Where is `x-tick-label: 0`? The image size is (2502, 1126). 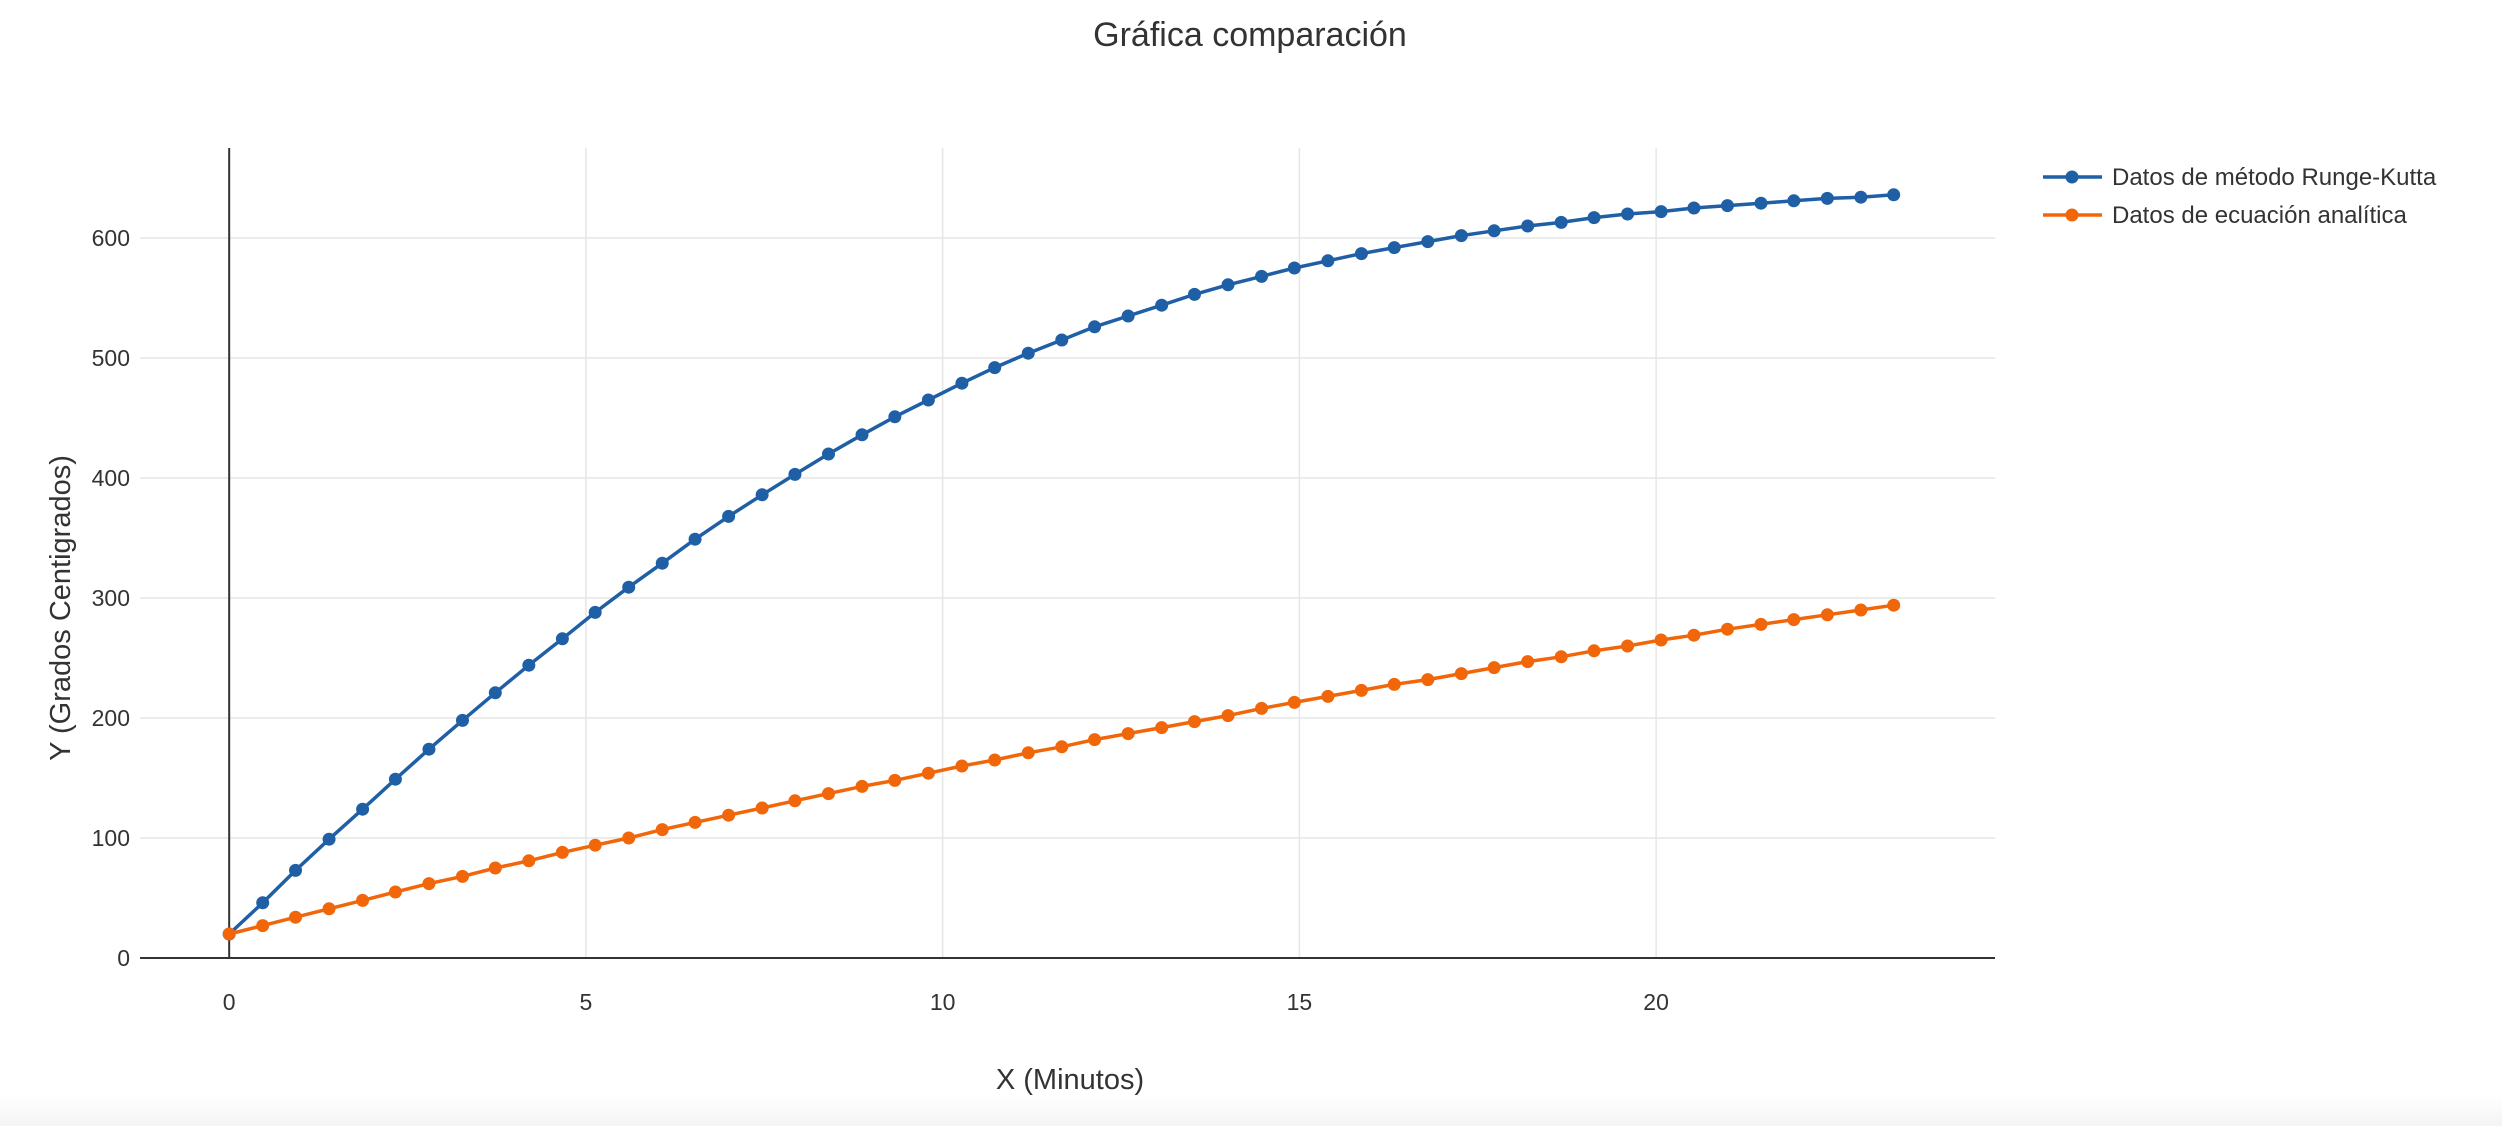 x-tick-label: 0 is located at coordinates (229, 1002).